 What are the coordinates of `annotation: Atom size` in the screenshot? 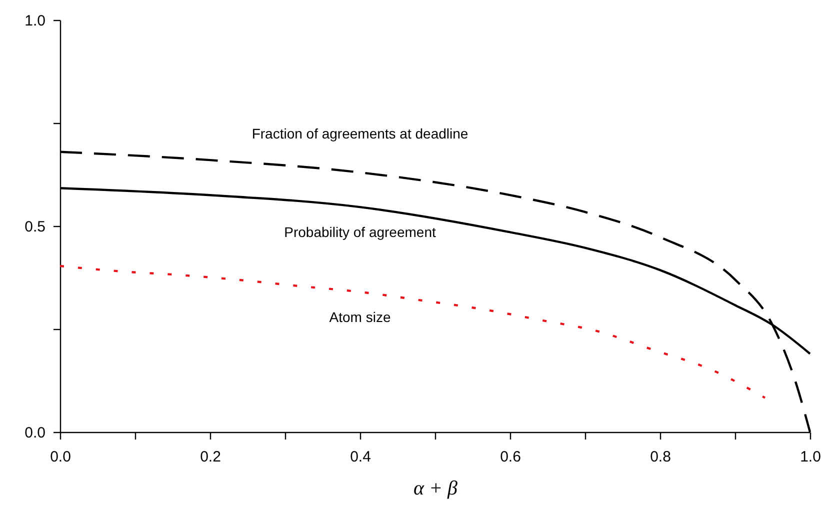 It's located at (360, 316).